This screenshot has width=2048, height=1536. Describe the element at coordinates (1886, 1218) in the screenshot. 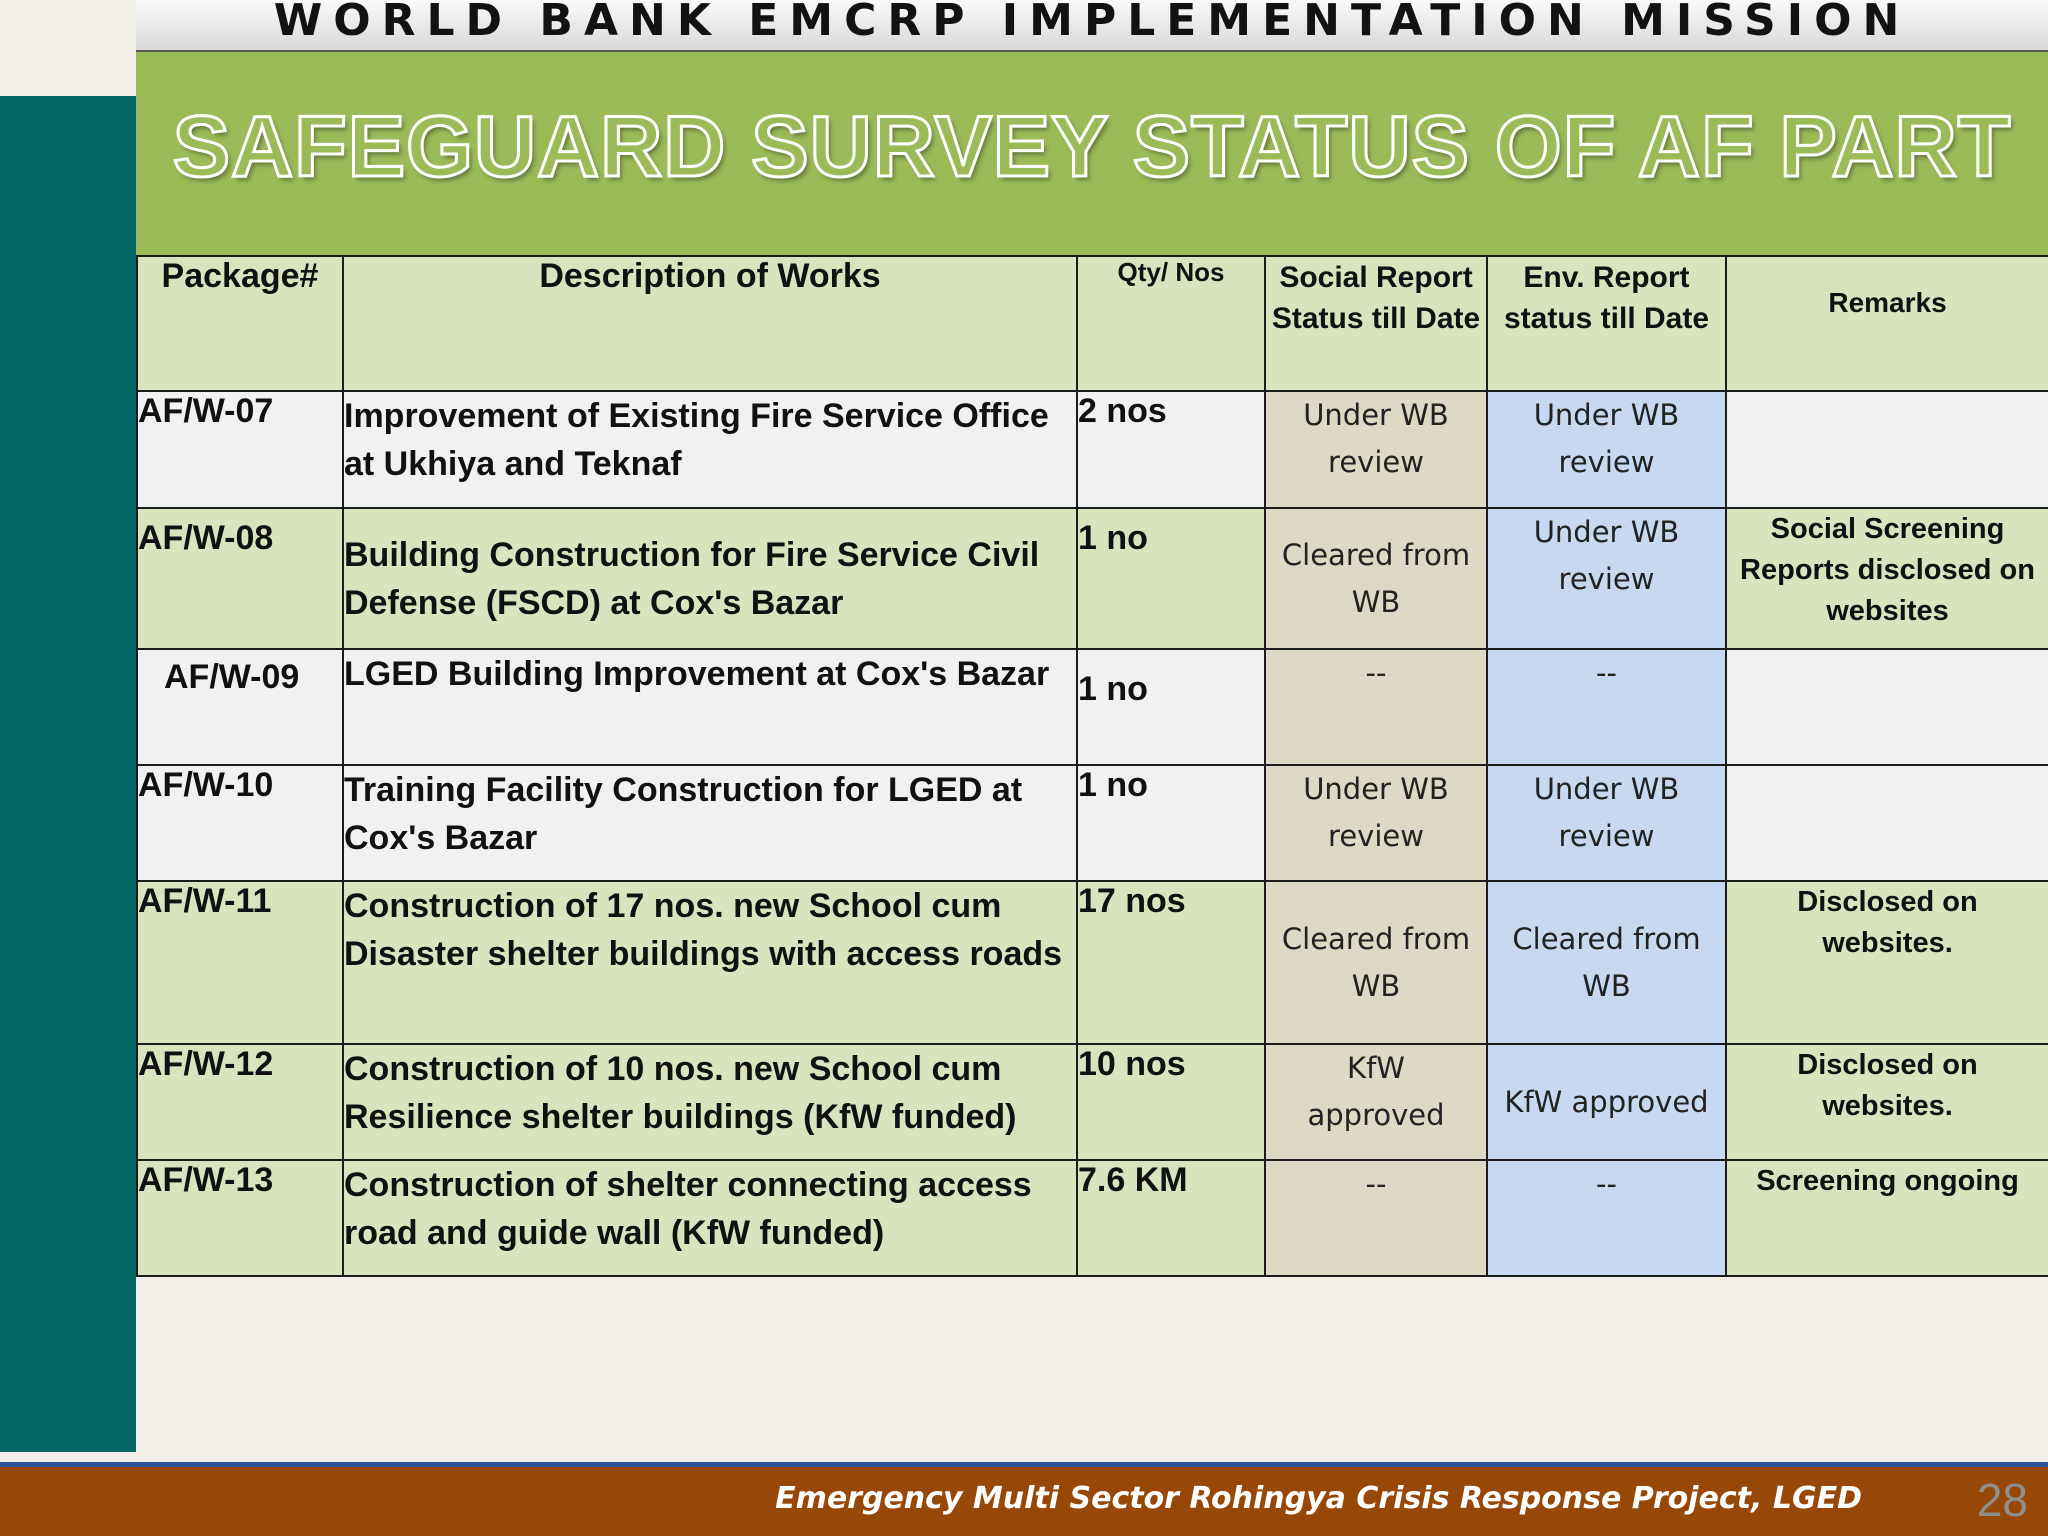

I see `remarks-cell: Screening ongoing` at that location.